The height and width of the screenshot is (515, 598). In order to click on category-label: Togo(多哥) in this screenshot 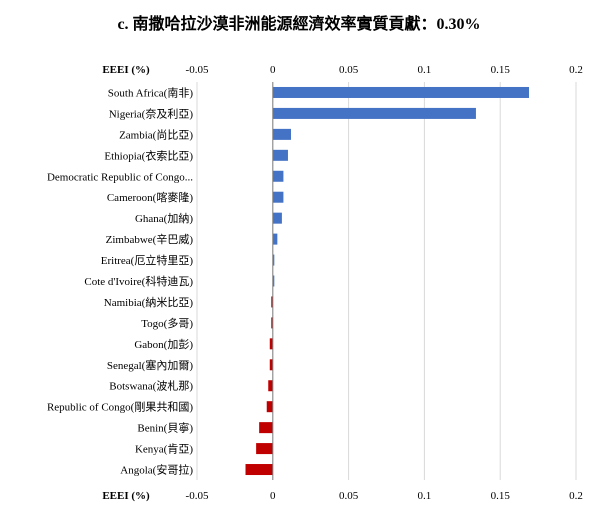, I will do `click(167, 323)`.